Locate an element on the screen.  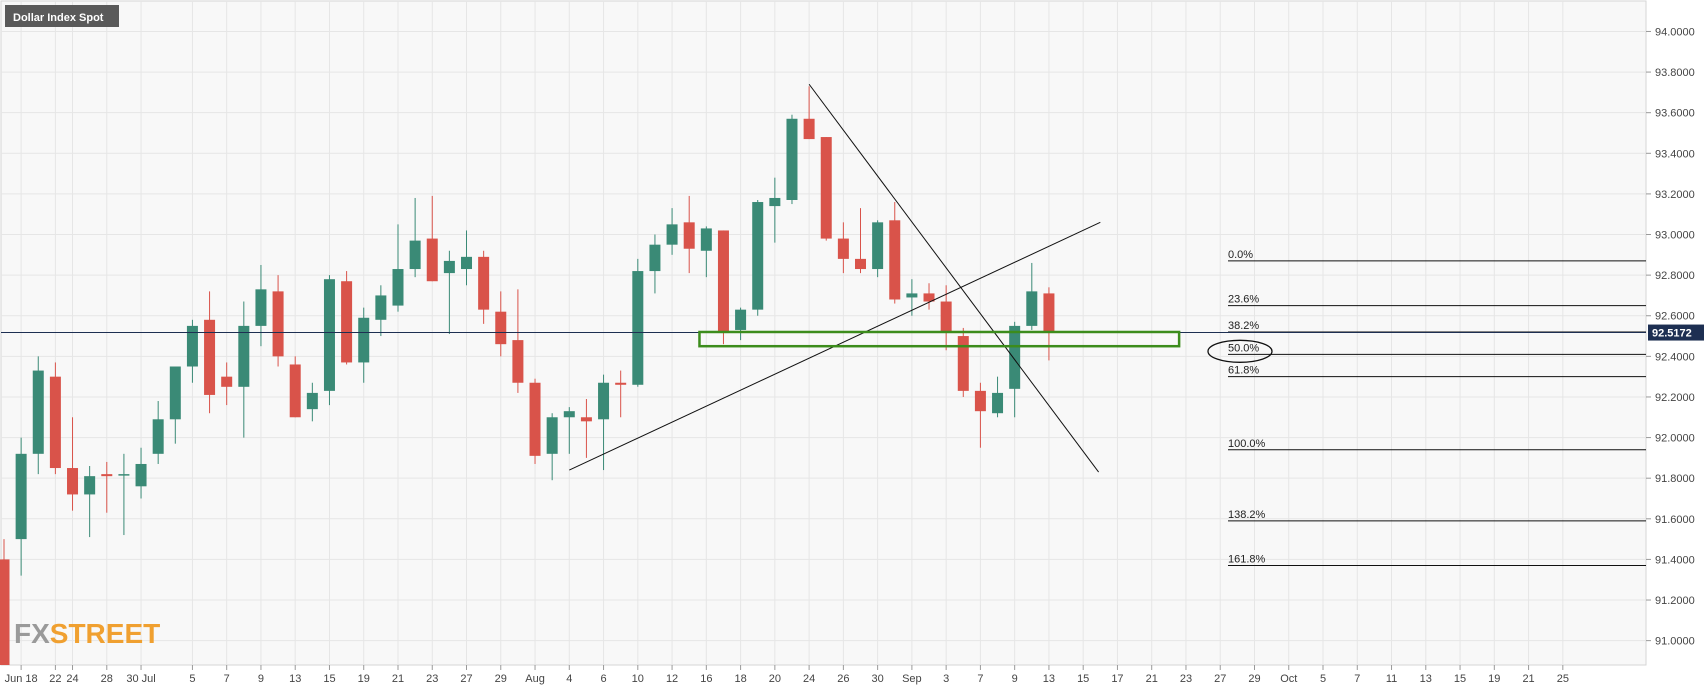
fib-level-label: 161.8% is located at coordinates (1247, 560).